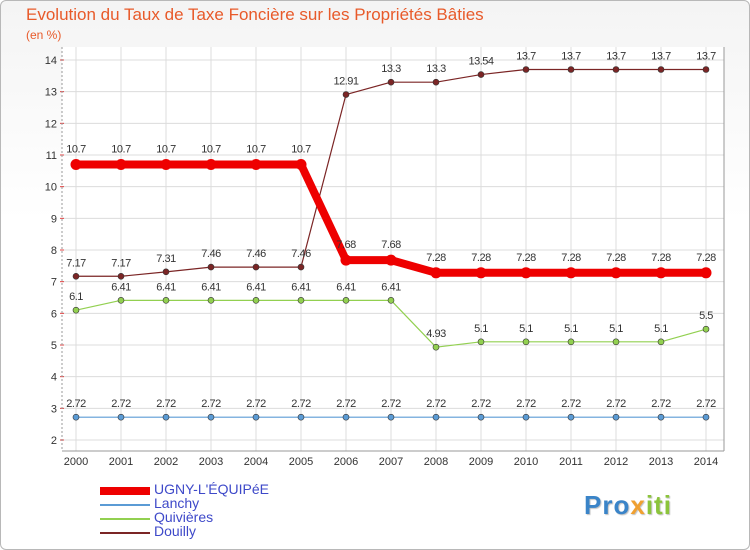 The height and width of the screenshot is (550, 750). What do you see at coordinates (345, 82) in the screenshot?
I see `data-label-douilly: 12.91` at bounding box center [345, 82].